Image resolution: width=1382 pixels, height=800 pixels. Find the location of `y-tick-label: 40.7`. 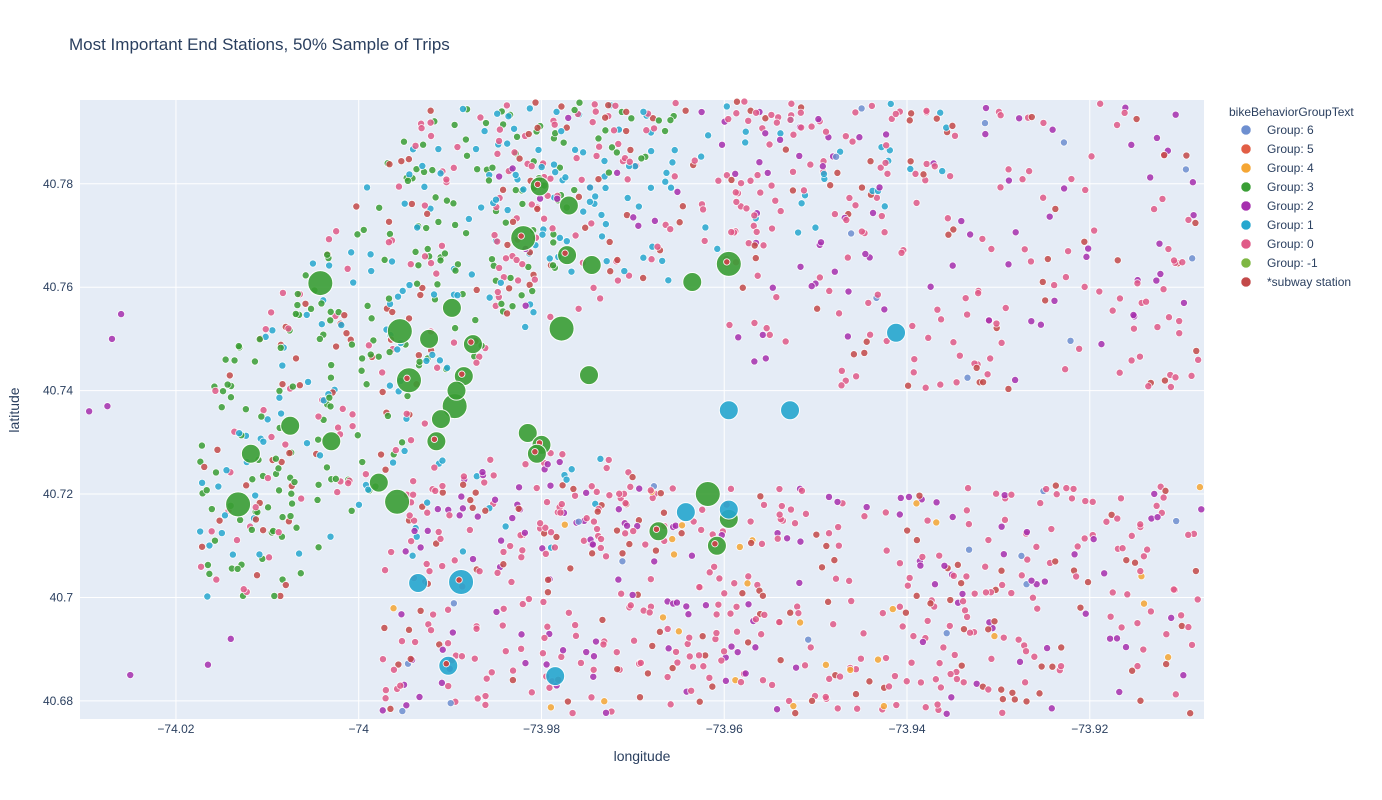

y-tick-label: 40.7 is located at coordinates (62, 597).